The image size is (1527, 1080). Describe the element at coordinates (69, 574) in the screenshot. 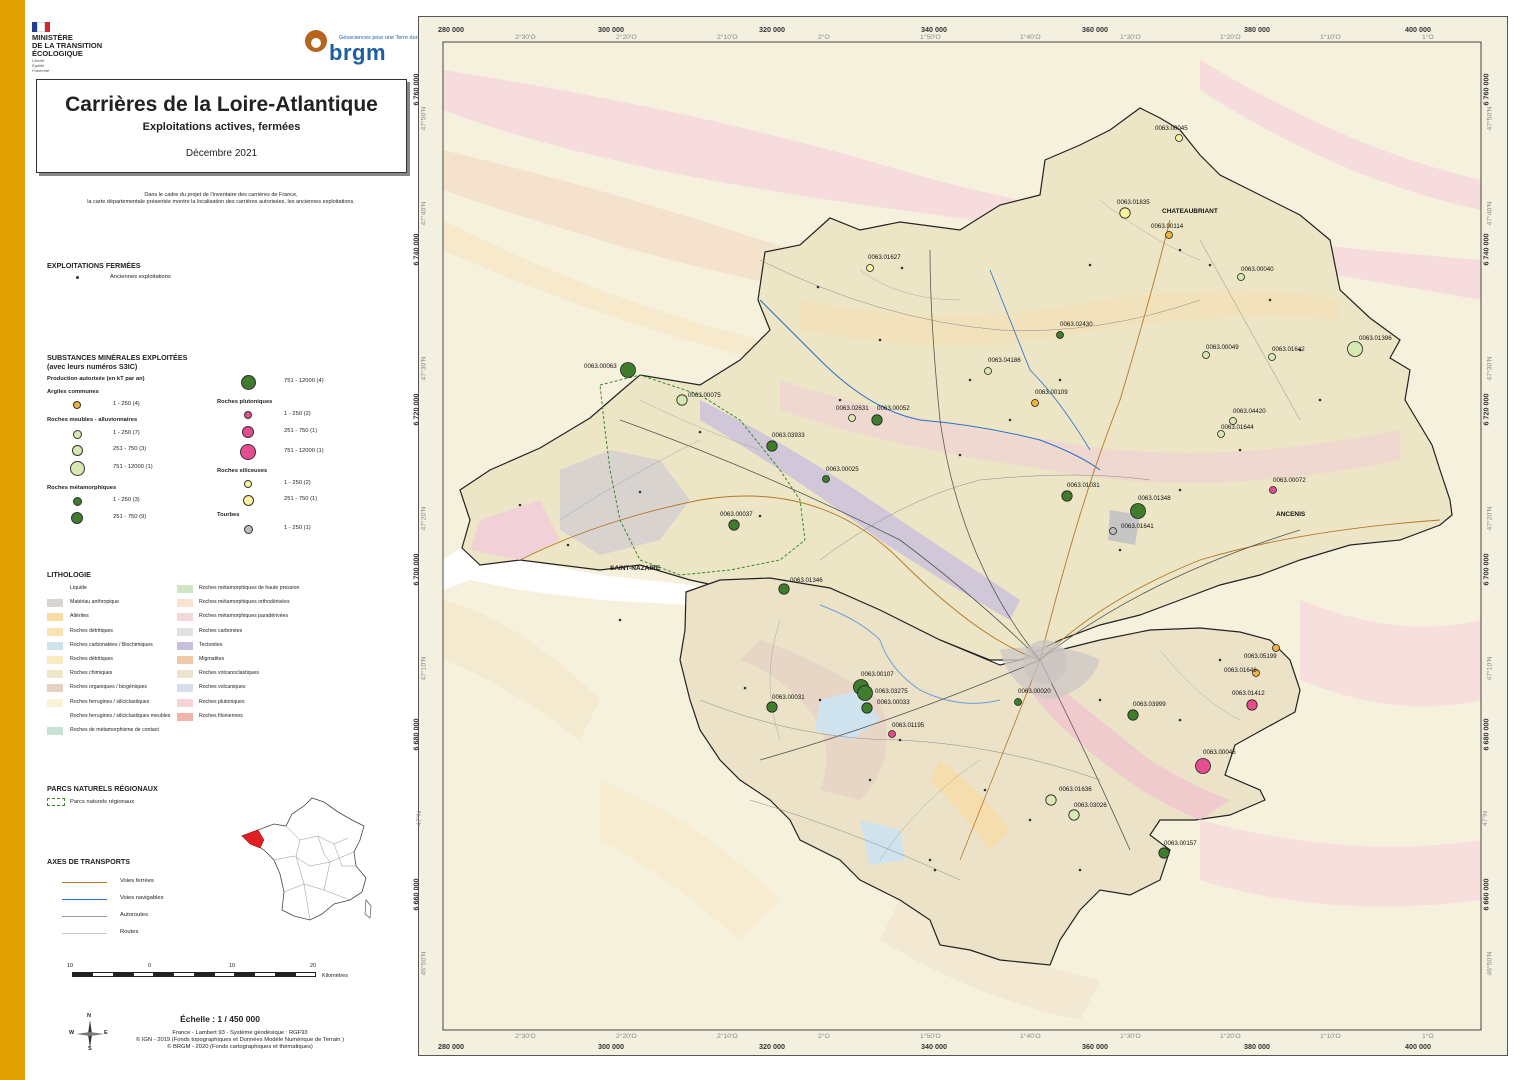

I see `lithology-heading: LITHOLOGIE` at that location.